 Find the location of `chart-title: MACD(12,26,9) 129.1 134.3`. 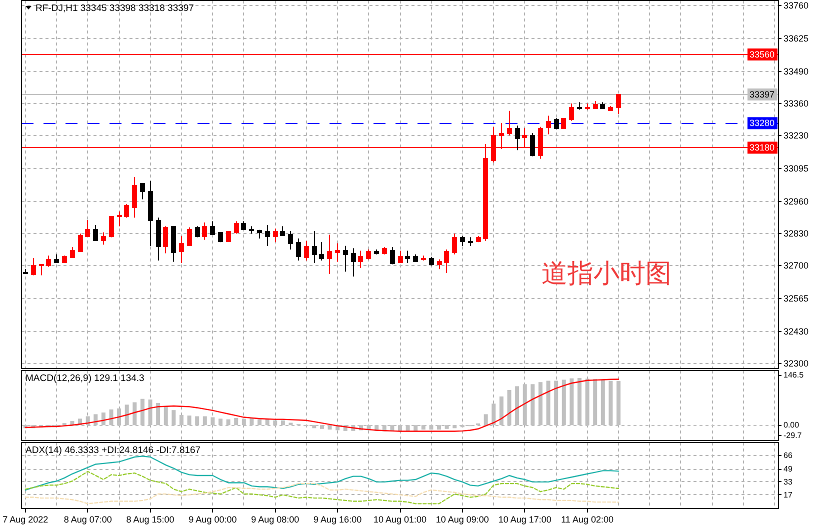

chart-title: MACD(12,26,9) 129.1 134.3 is located at coordinates (85, 378).